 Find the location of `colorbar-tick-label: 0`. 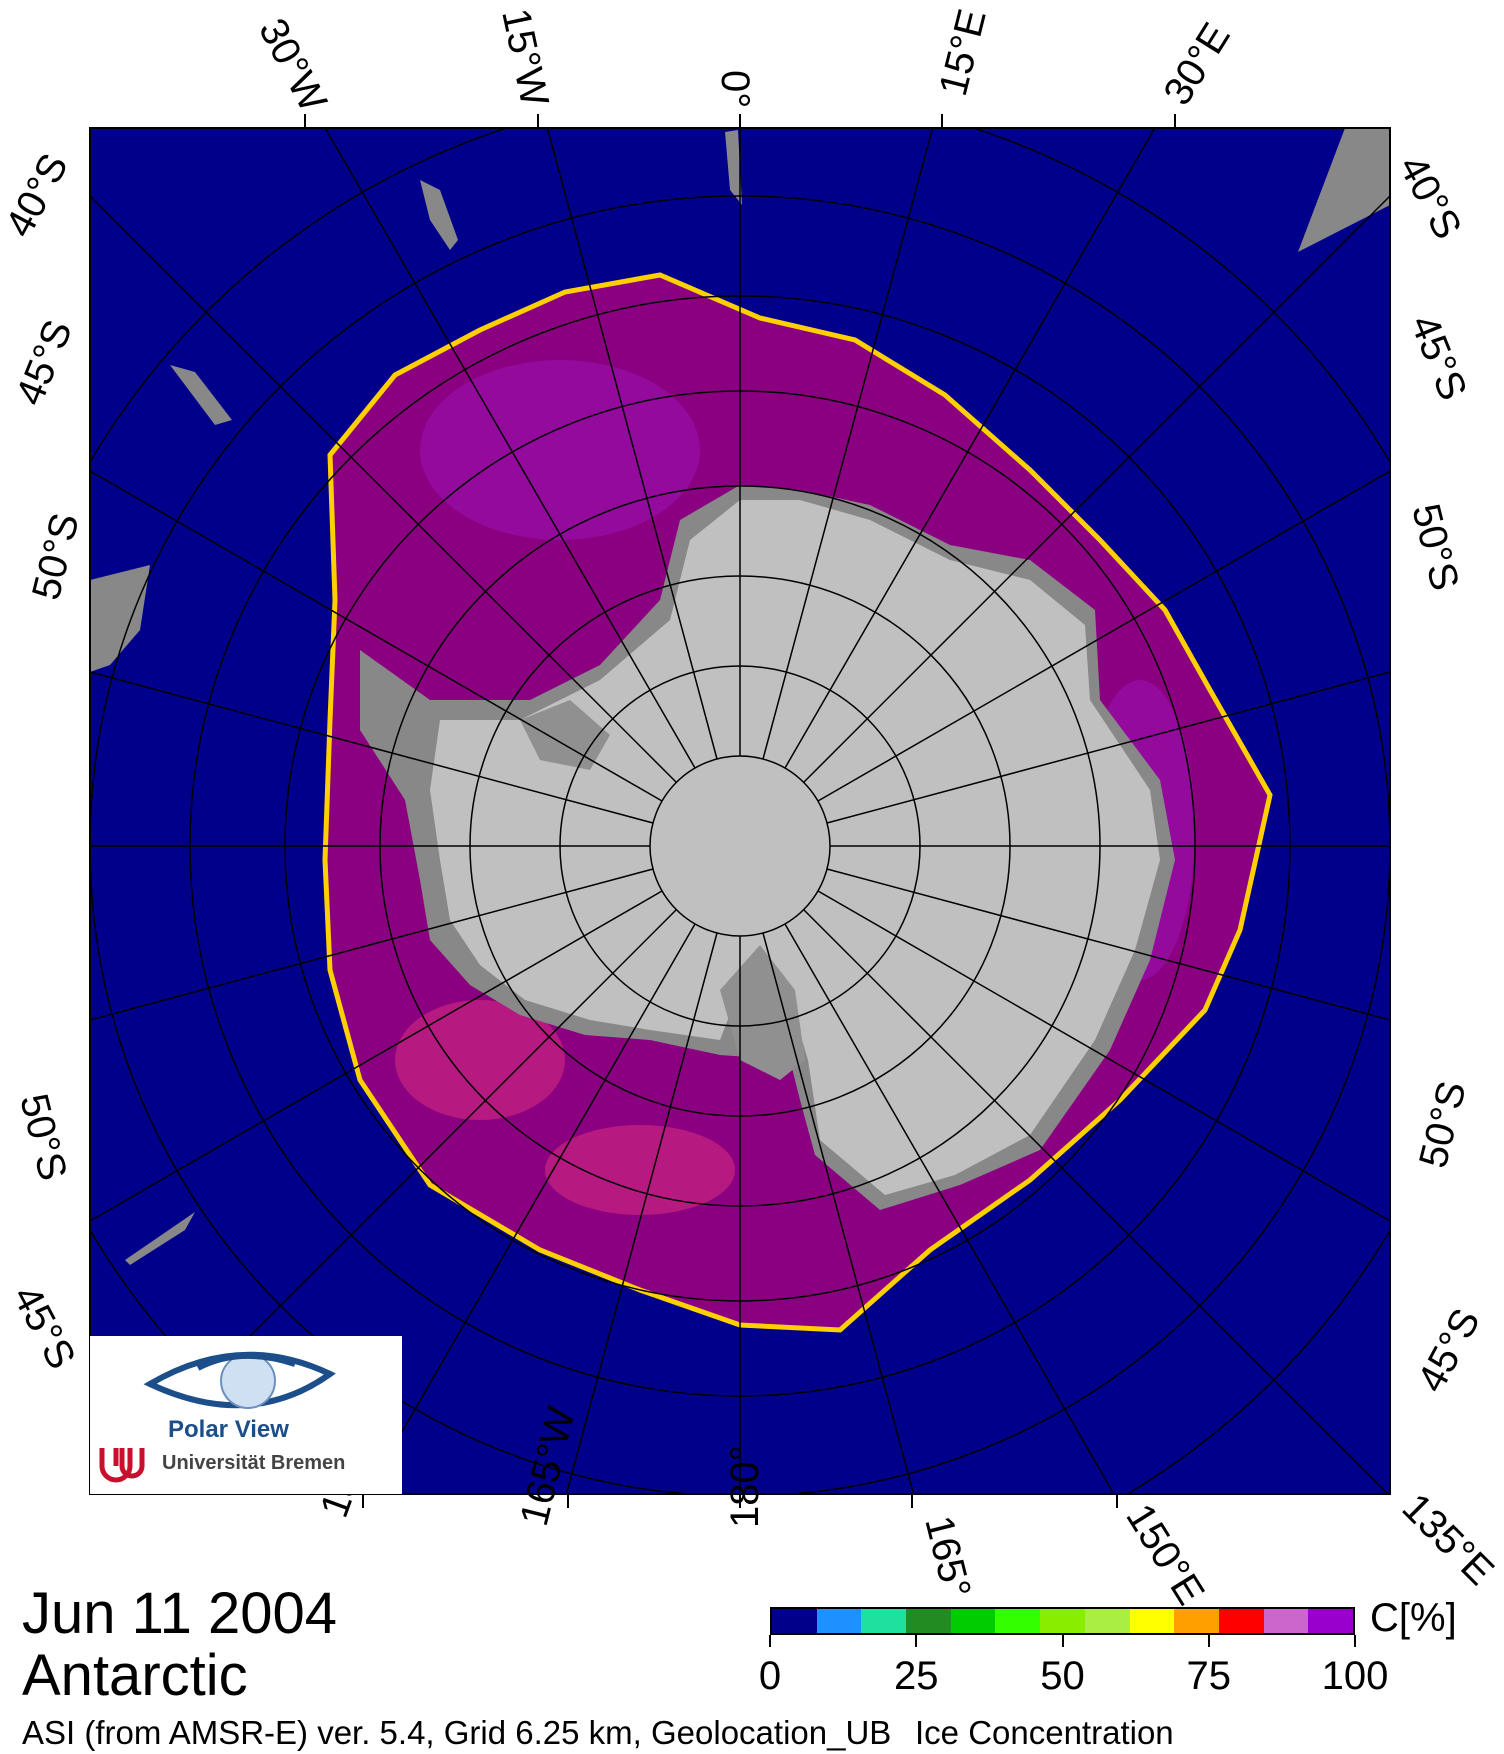

colorbar-tick-label: 0 is located at coordinates (770, 1676).